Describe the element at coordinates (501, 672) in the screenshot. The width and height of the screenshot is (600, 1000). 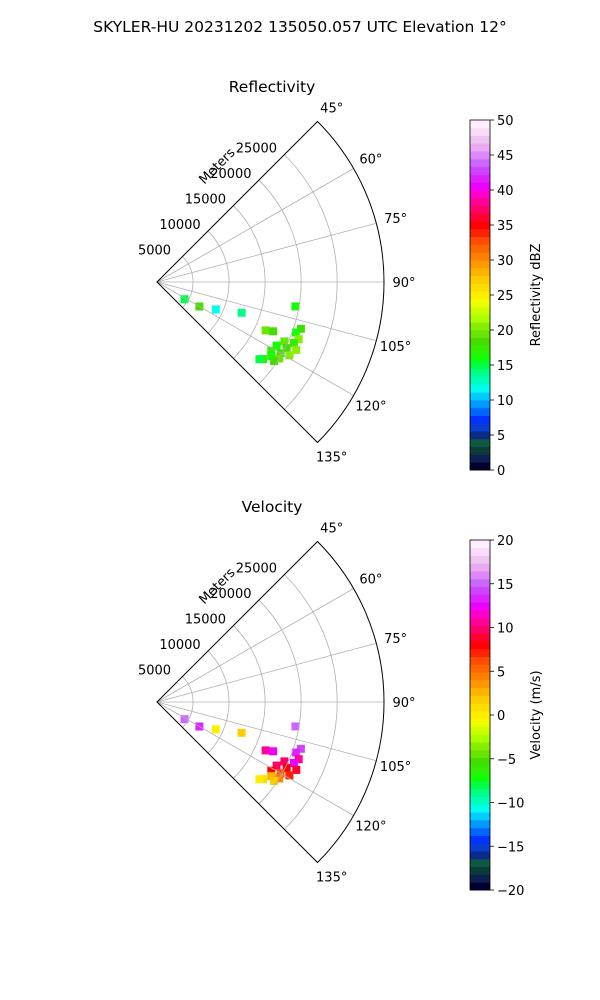
I see `velocity-colorbar-tick-5: 5` at that location.